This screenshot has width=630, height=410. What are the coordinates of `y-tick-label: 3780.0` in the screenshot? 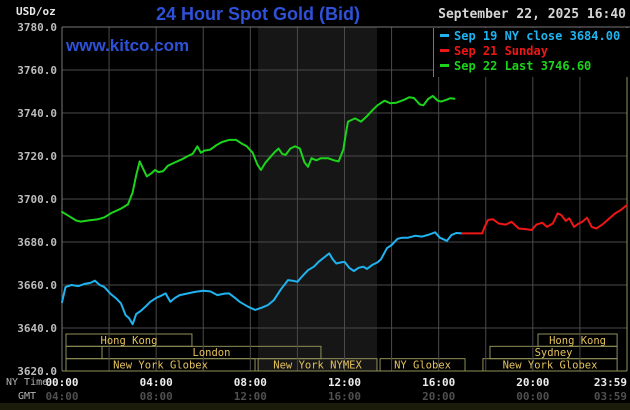 It's located at (37, 27).